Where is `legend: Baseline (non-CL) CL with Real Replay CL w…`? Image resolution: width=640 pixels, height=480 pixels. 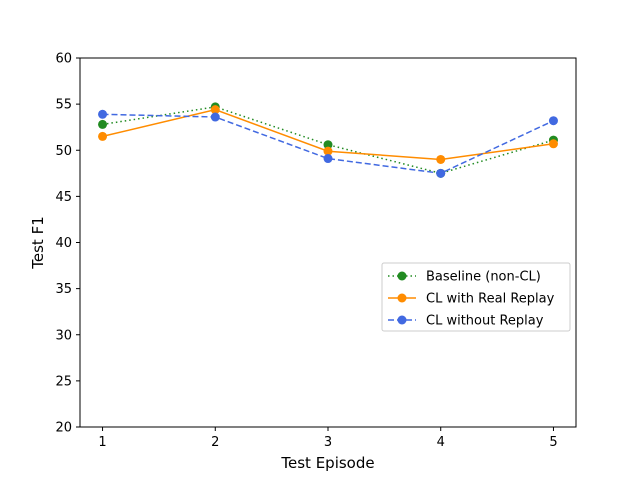 legend: Baseline (non-CL) CL with Real Replay CL w… is located at coordinates (476, 297).